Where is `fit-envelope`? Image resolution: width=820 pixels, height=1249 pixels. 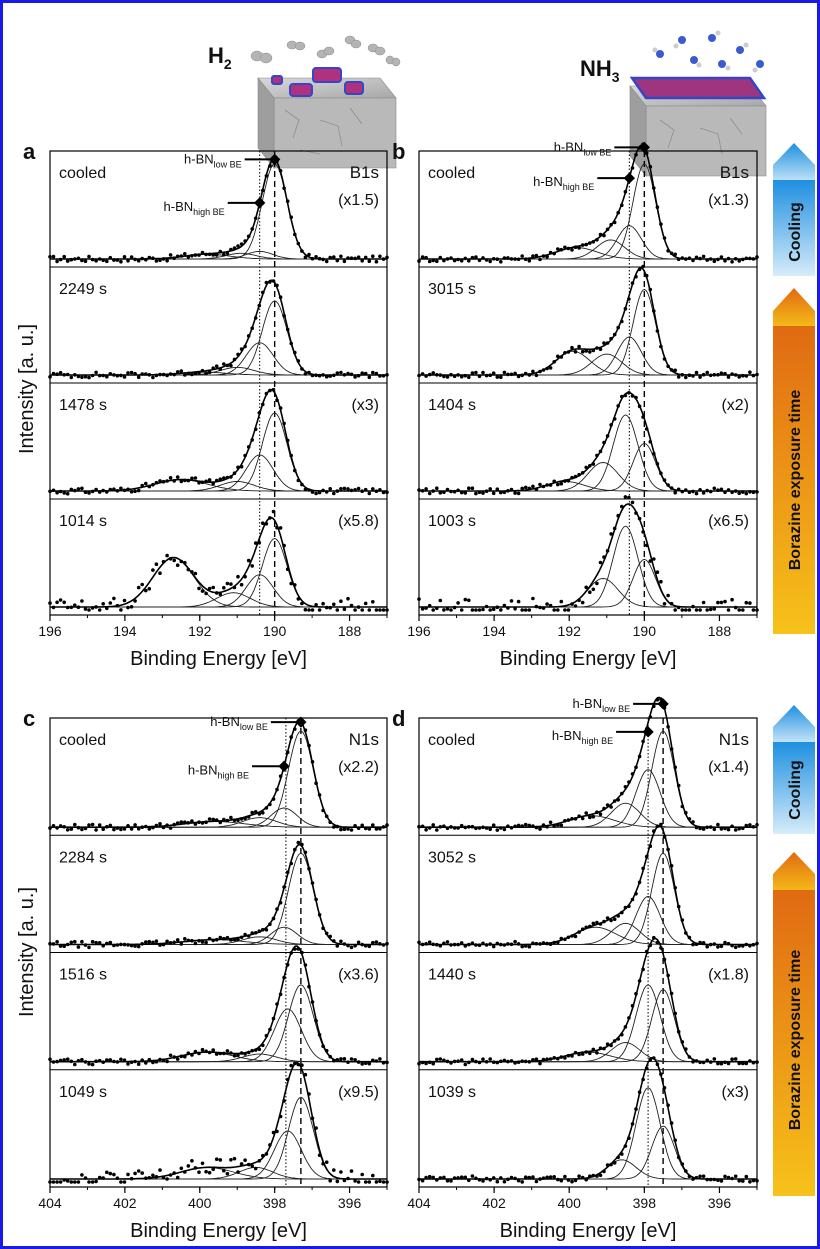 fit-envelope is located at coordinates (218, 562).